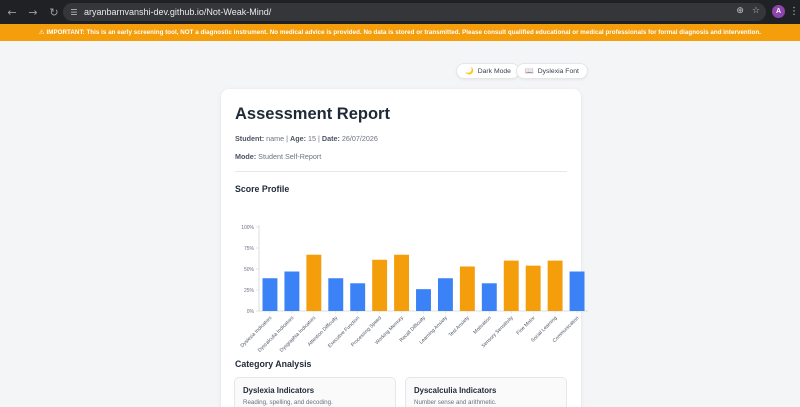 The height and width of the screenshot is (407, 800). Describe the element at coordinates (275, 138) in the screenshot. I see `student-value: name` at that location.